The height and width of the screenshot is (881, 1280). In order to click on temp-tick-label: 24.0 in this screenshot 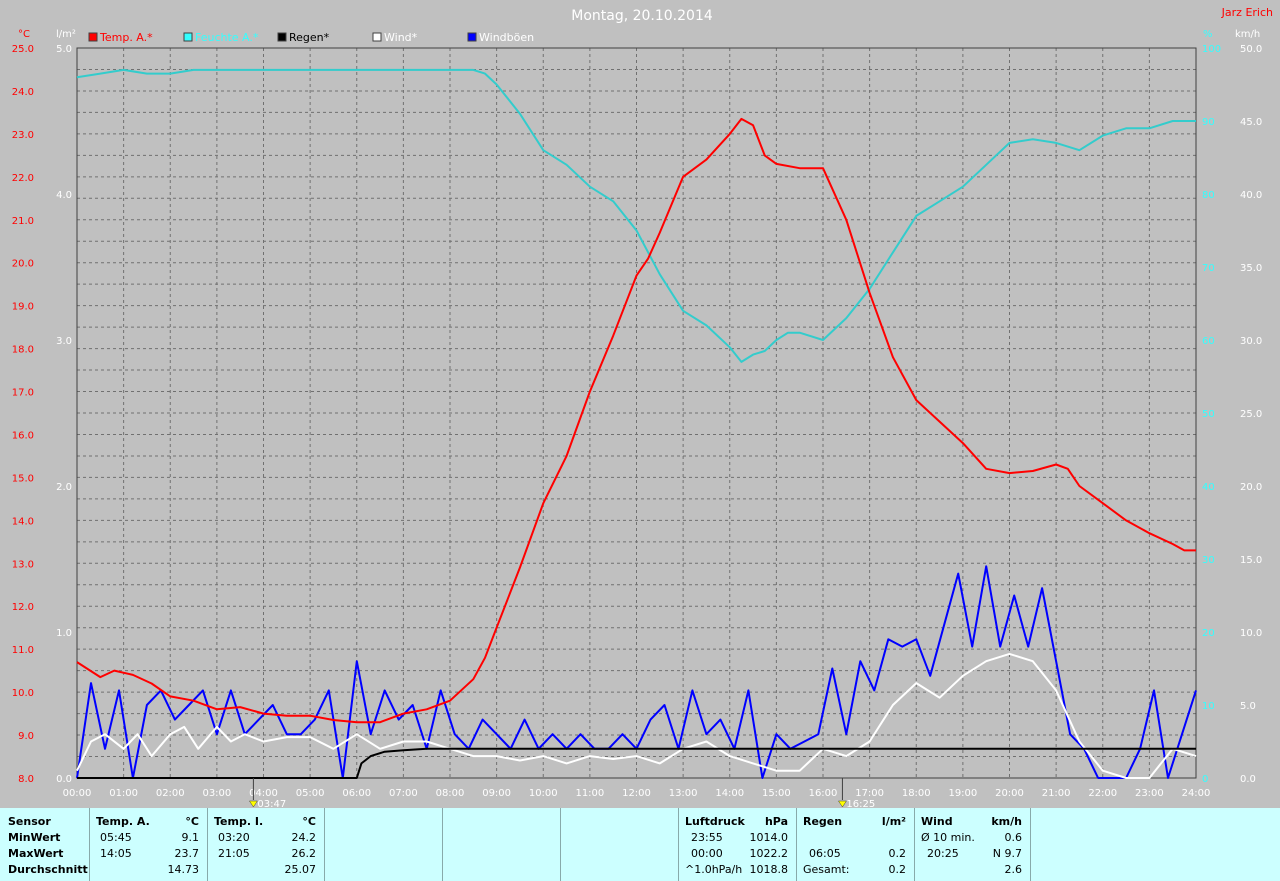, I will do `click(23, 92)`.